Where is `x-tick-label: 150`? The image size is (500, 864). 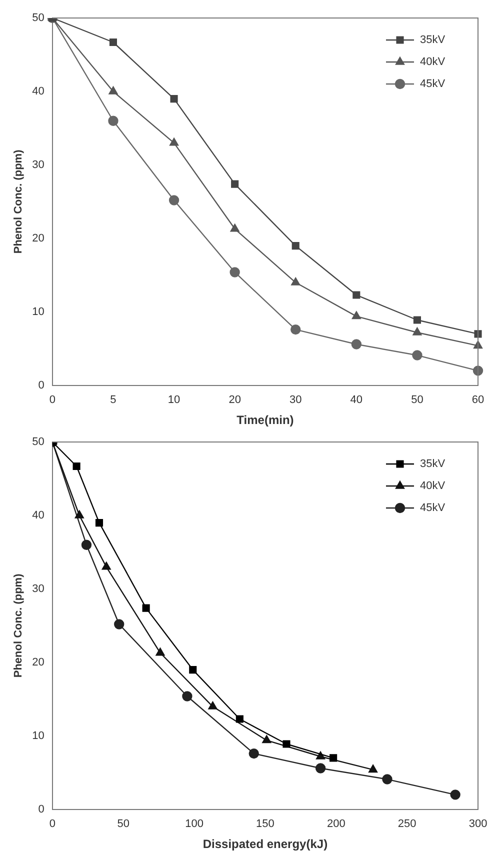 x-tick-label: 150 is located at coordinates (265, 824).